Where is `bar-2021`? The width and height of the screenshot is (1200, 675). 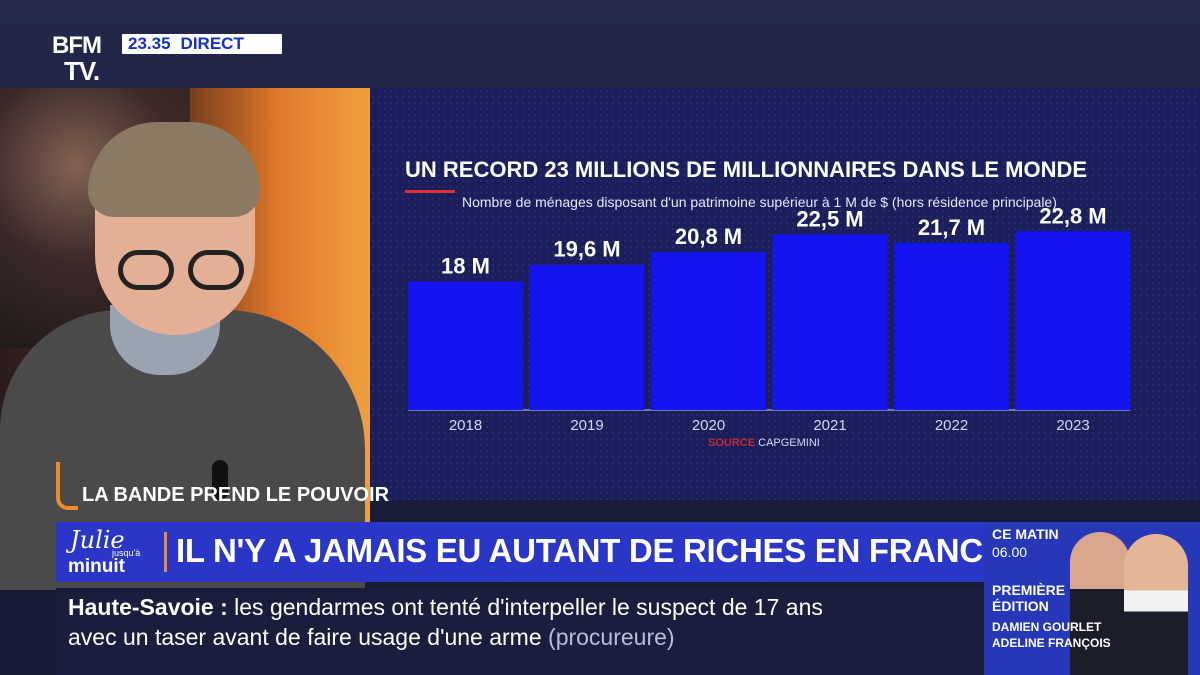 bar-2021 is located at coordinates (830, 322).